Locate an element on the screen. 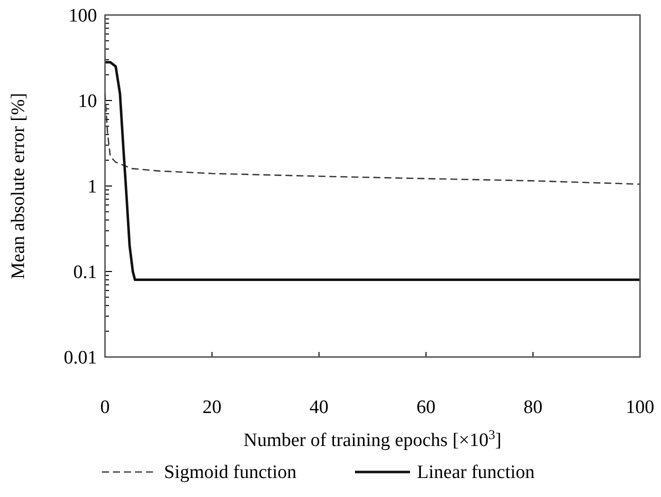  x-tick-label: 0 is located at coordinates (105, 407).